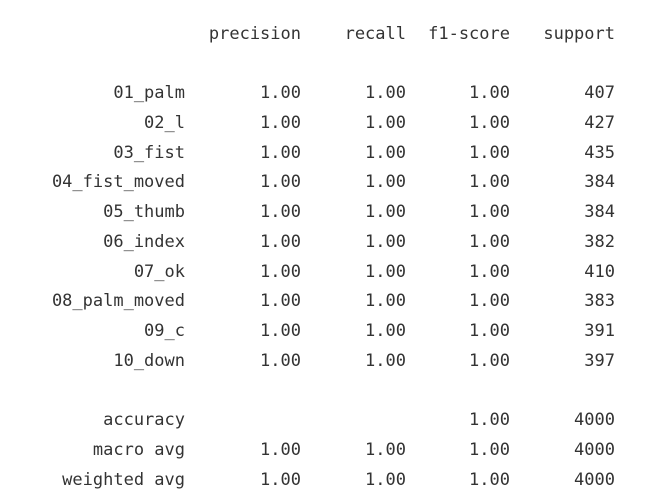  I want to click on table-row: 01_palm 1.00 1.00 1.00 407, so click(325, 93).